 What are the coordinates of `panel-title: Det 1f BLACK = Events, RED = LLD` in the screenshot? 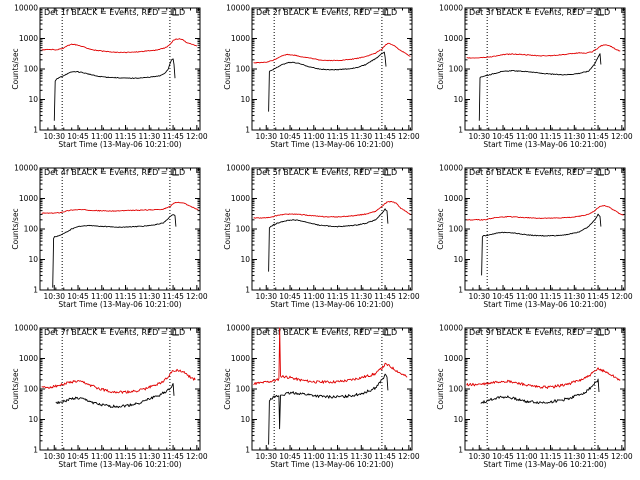 It's located at (114, 12).